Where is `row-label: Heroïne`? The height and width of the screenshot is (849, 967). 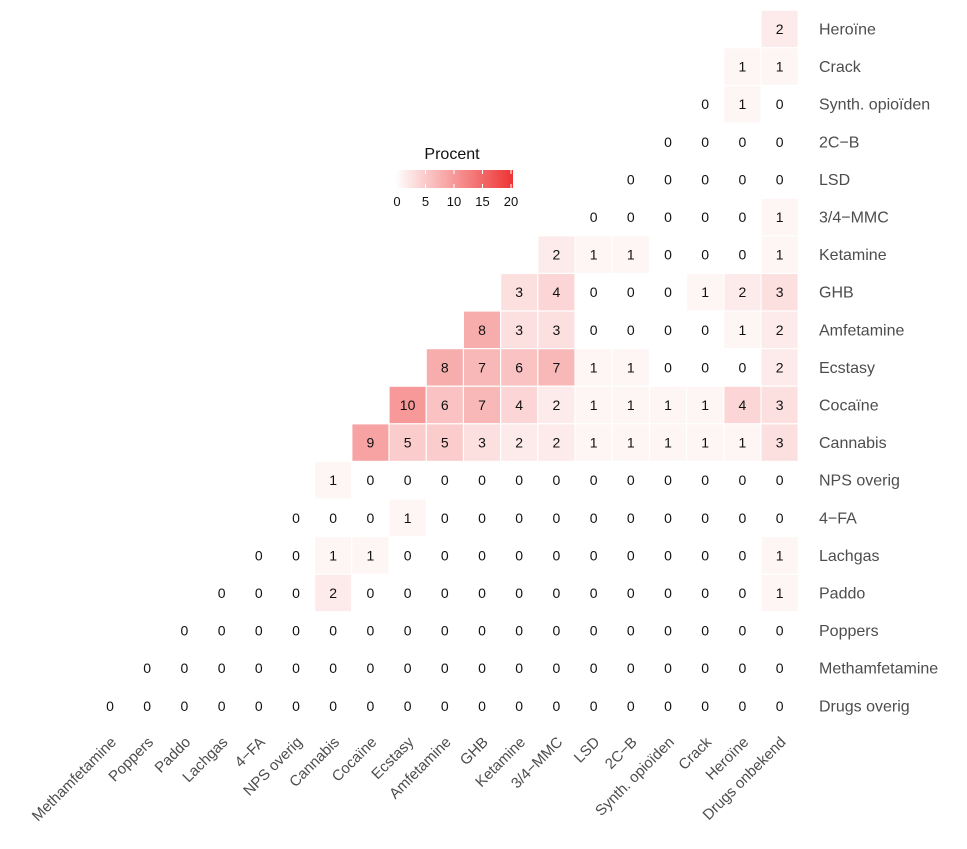
row-label: Heroïne is located at coordinates (847, 30).